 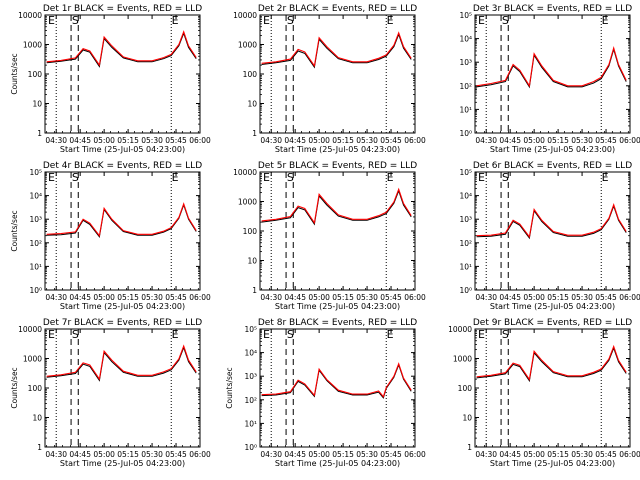 What do you see at coordinates (122, 166) in the screenshot?
I see `chart-title: Det 4r BLACK = Events, RED = LLD` at bounding box center [122, 166].